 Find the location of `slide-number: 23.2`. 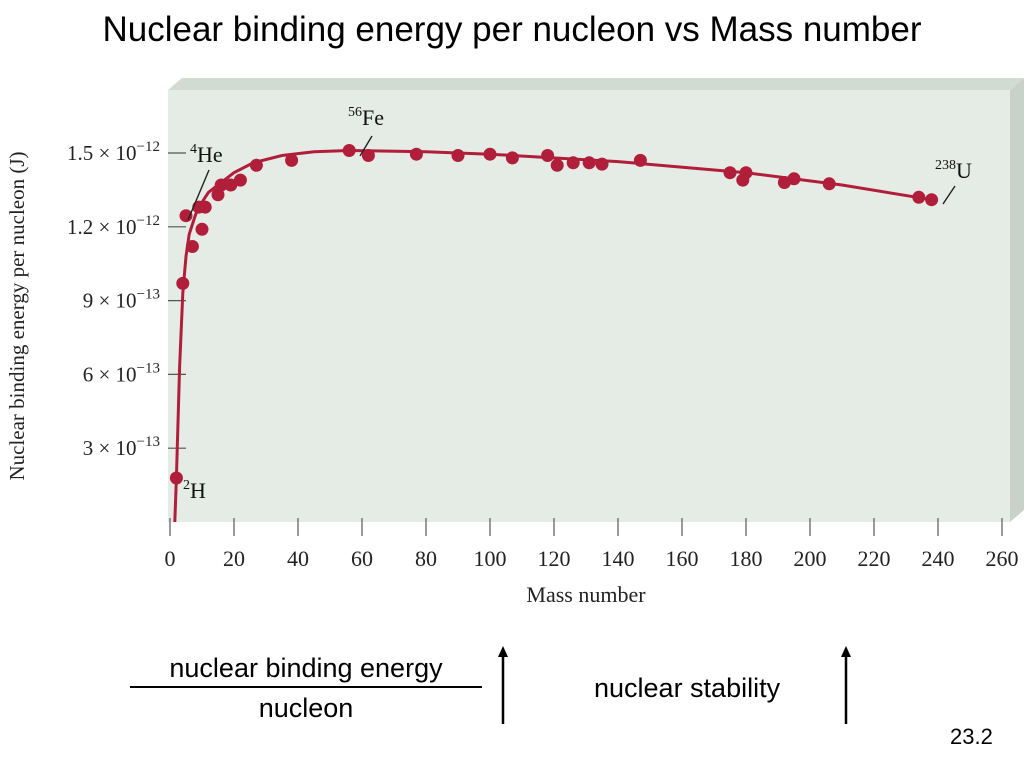

slide-number: 23.2 is located at coordinates (971, 736).